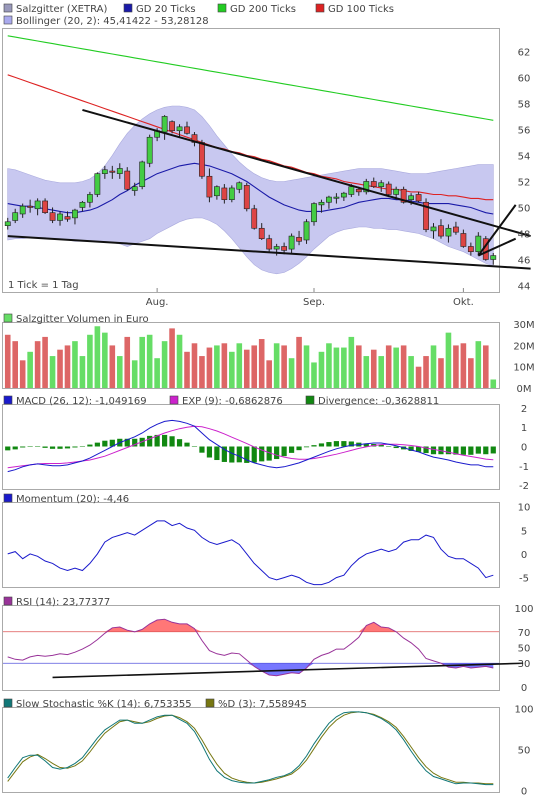  What do you see at coordinates (524, 508) in the screenshot?
I see `momentum-y-tick-label: 10` at bounding box center [524, 508].